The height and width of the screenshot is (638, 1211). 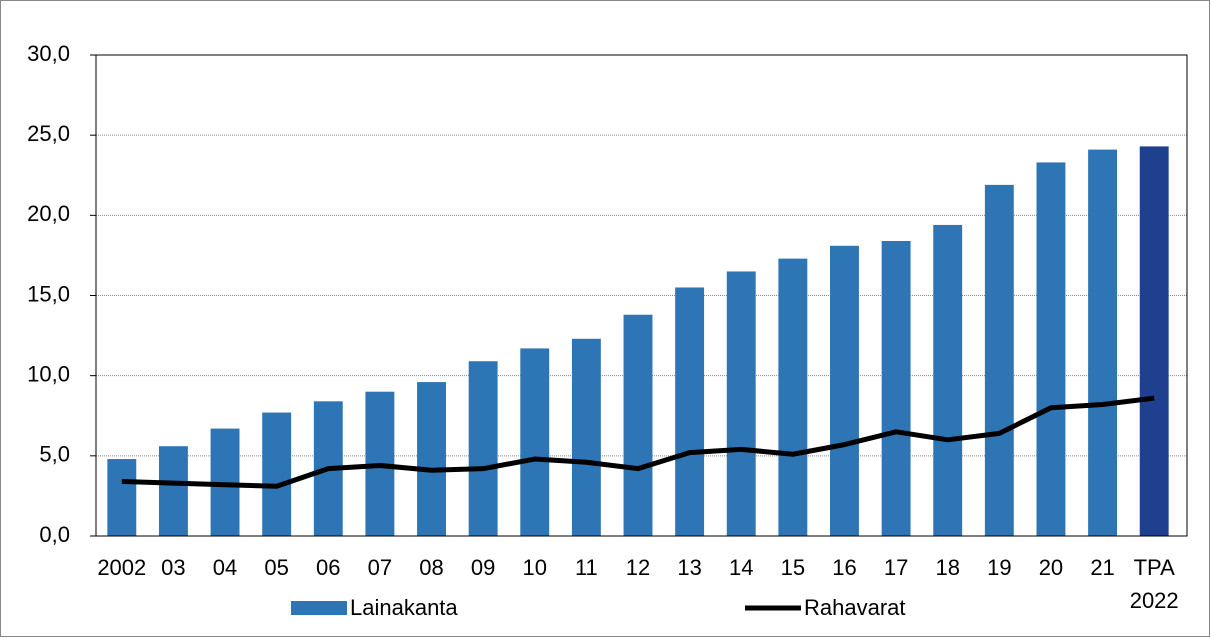 I want to click on x-tick-label: 06, so click(x=328, y=567).